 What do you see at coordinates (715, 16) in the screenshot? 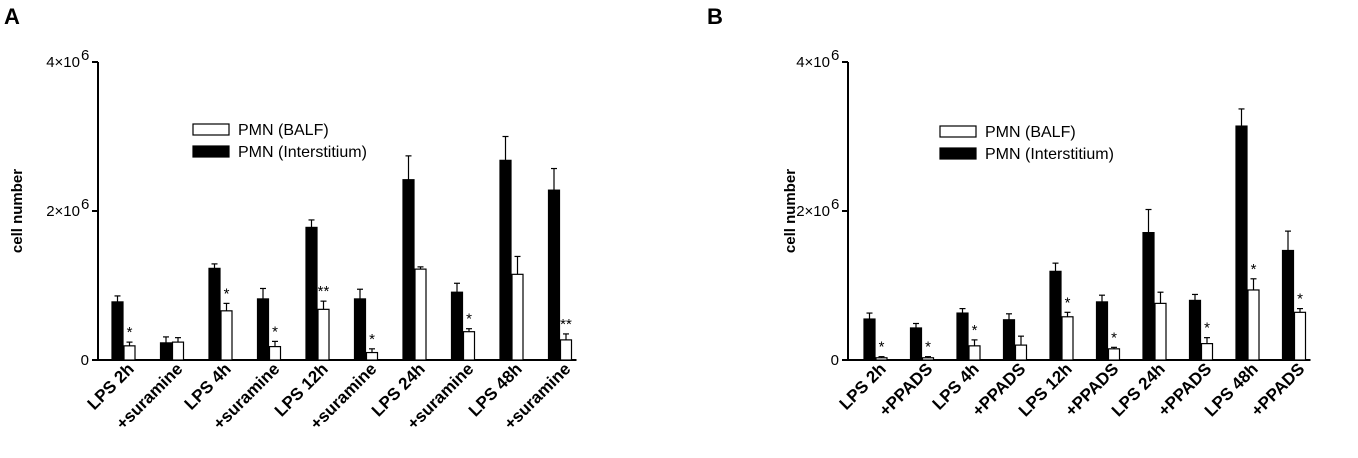
I see `panel-letter: B` at bounding box center [715, 16].